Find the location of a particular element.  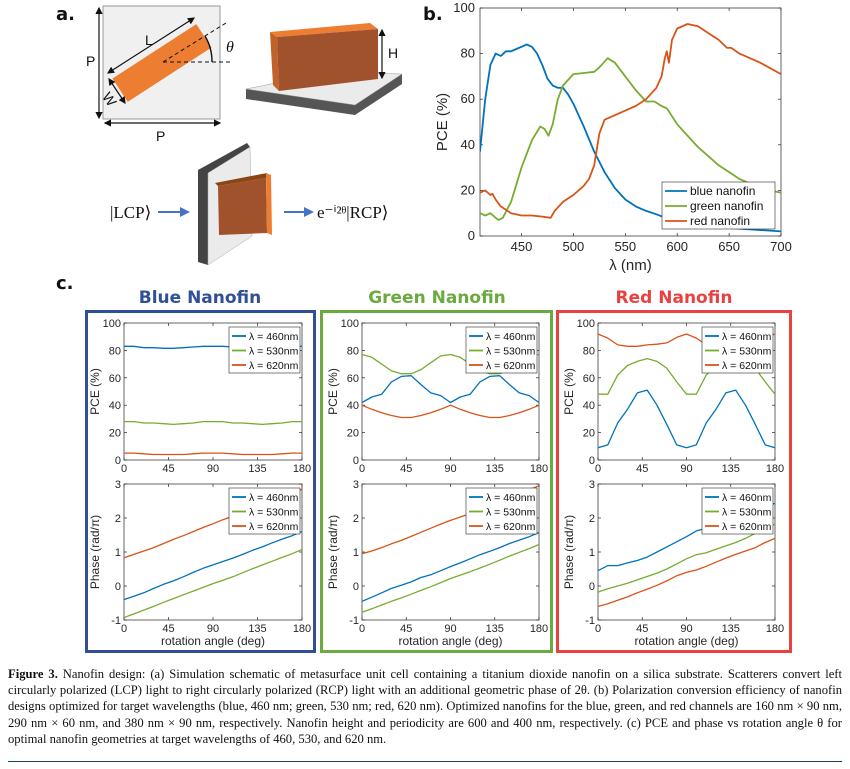

panel-label-b: b. is located at coordinates (433, 14).